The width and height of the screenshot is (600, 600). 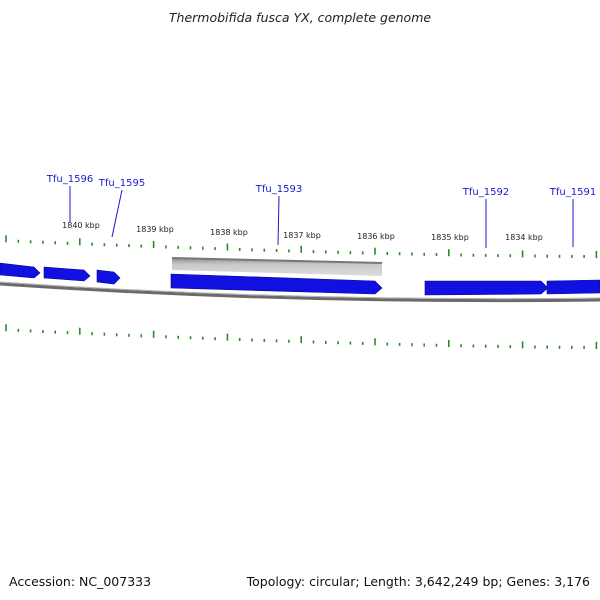 What do you see at coordinates (300, 17) in the screenshot?
I see `map-title: Thermobifida fusca YX, complete genome` at bounding box center [300, 17].